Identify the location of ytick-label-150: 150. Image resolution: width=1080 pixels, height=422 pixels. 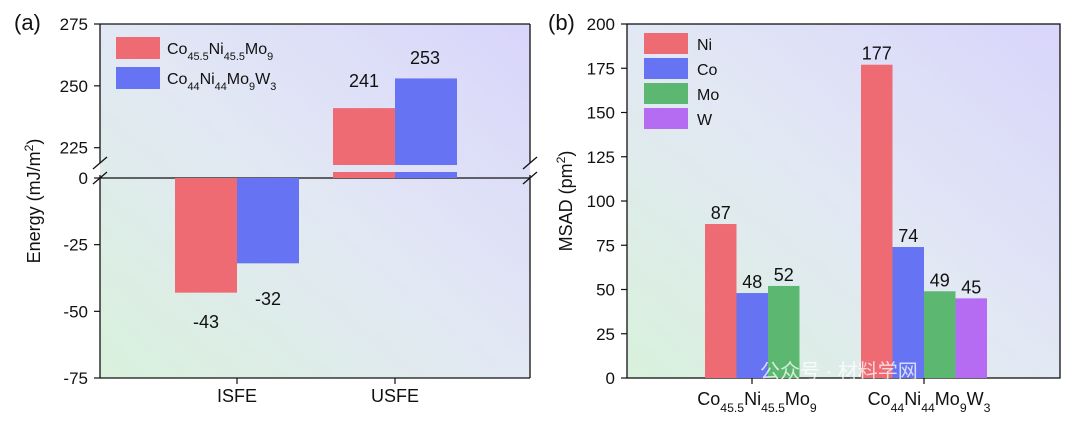
(601, 113).